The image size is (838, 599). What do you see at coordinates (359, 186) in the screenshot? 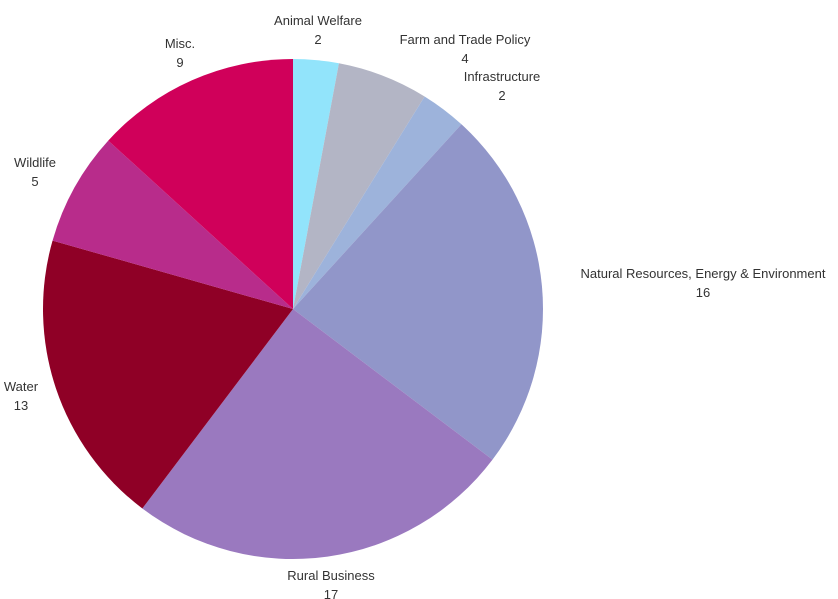
I see `pie-slice-farm-and-trade-policy` at bounding box center [359, 186].